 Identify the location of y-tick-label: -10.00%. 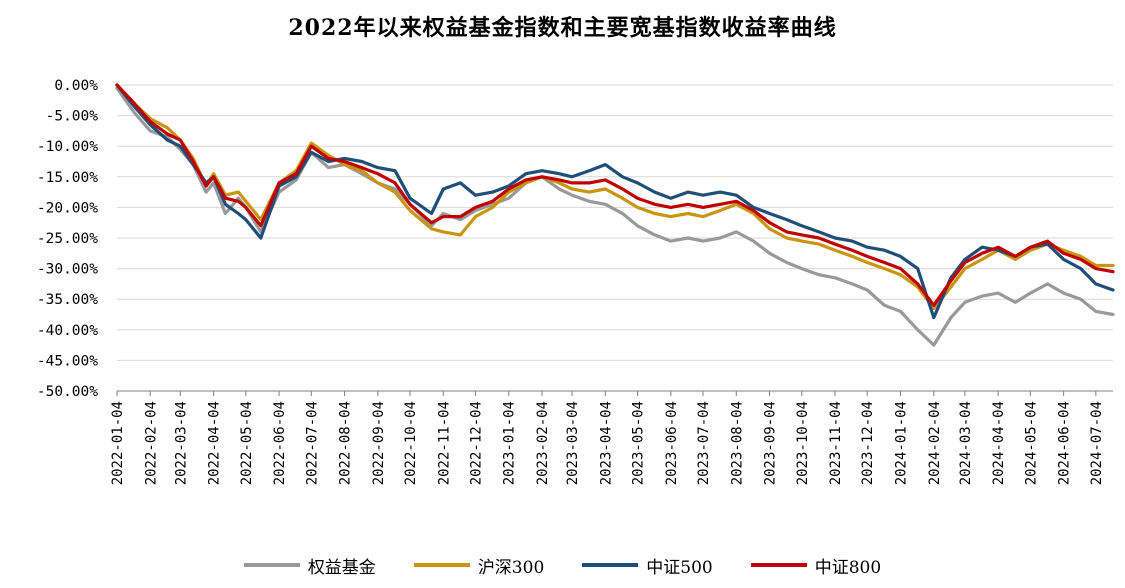
(67, 147).